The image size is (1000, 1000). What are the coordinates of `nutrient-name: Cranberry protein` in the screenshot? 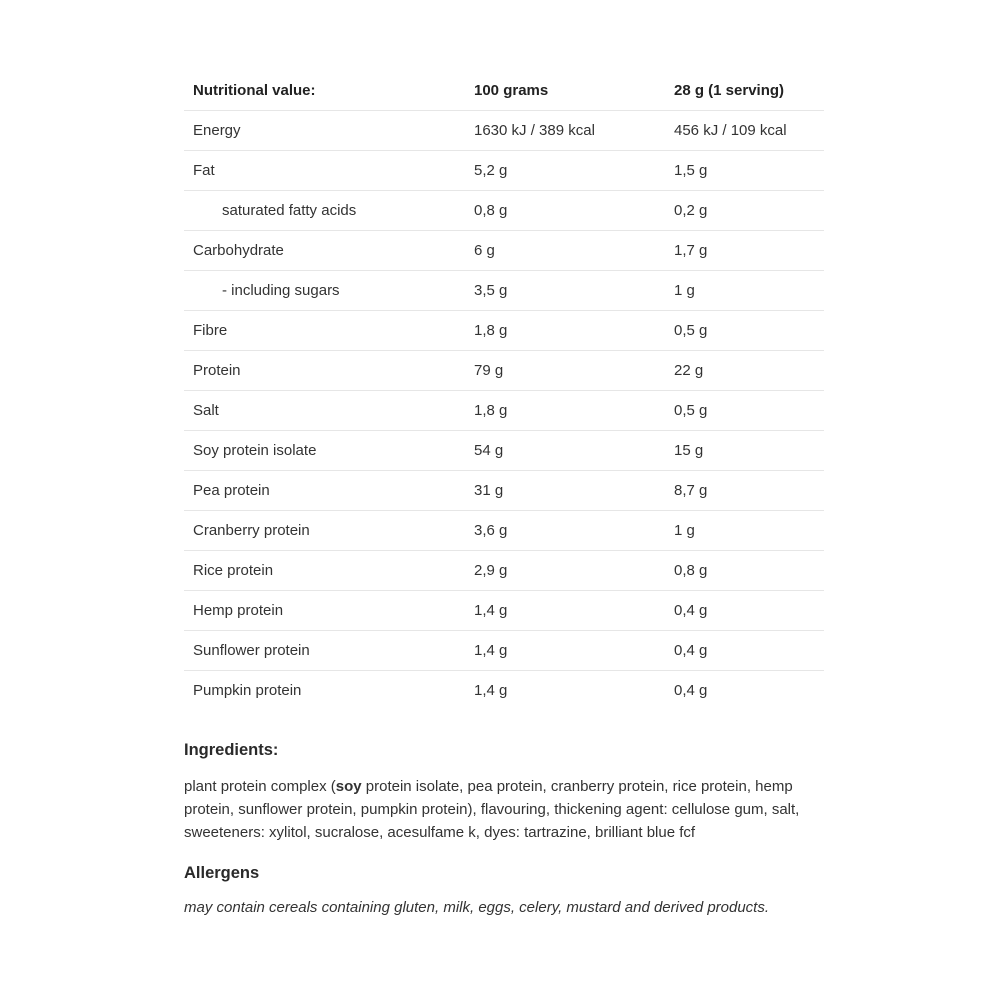 It's located at (324, 530).